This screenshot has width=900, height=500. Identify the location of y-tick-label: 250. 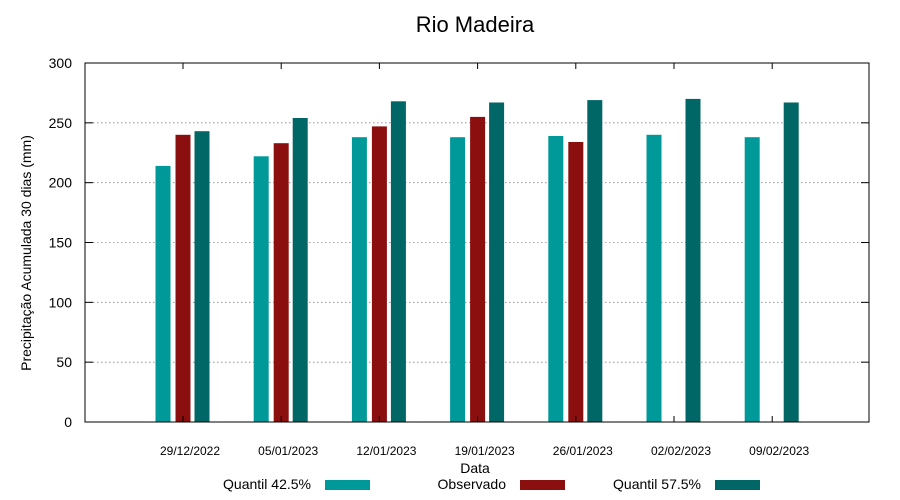
(61, 123).